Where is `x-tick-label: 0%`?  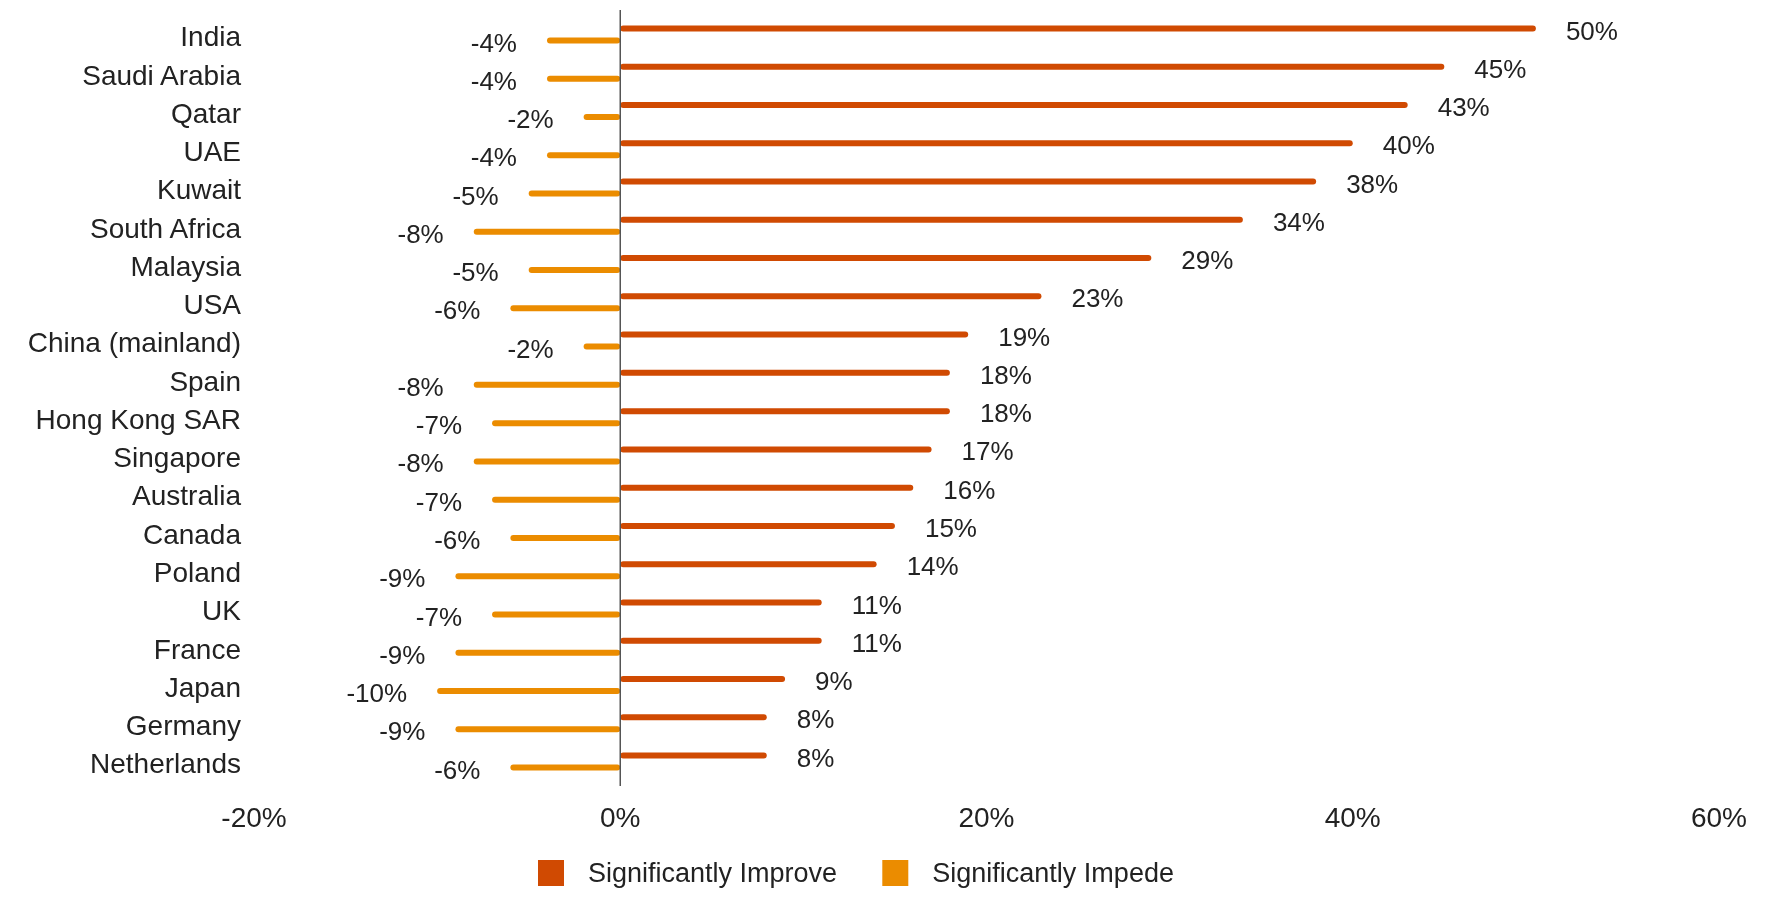 x-tick-label: 0% is located at coordinates (620, 817).